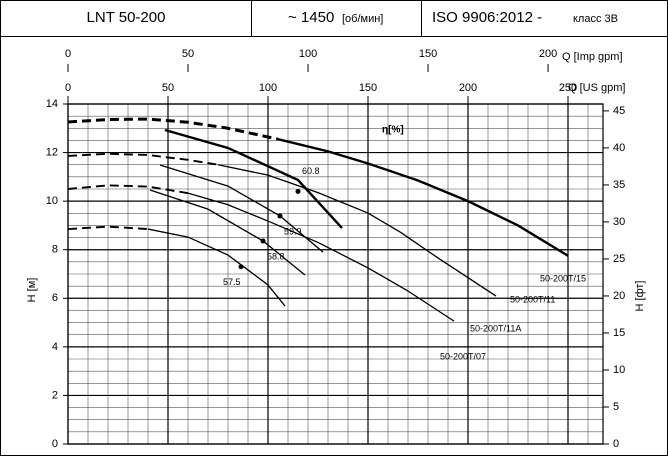 The image size is (668, 461). I want to click on efficiency-label: 57.5, so click(232, 282).